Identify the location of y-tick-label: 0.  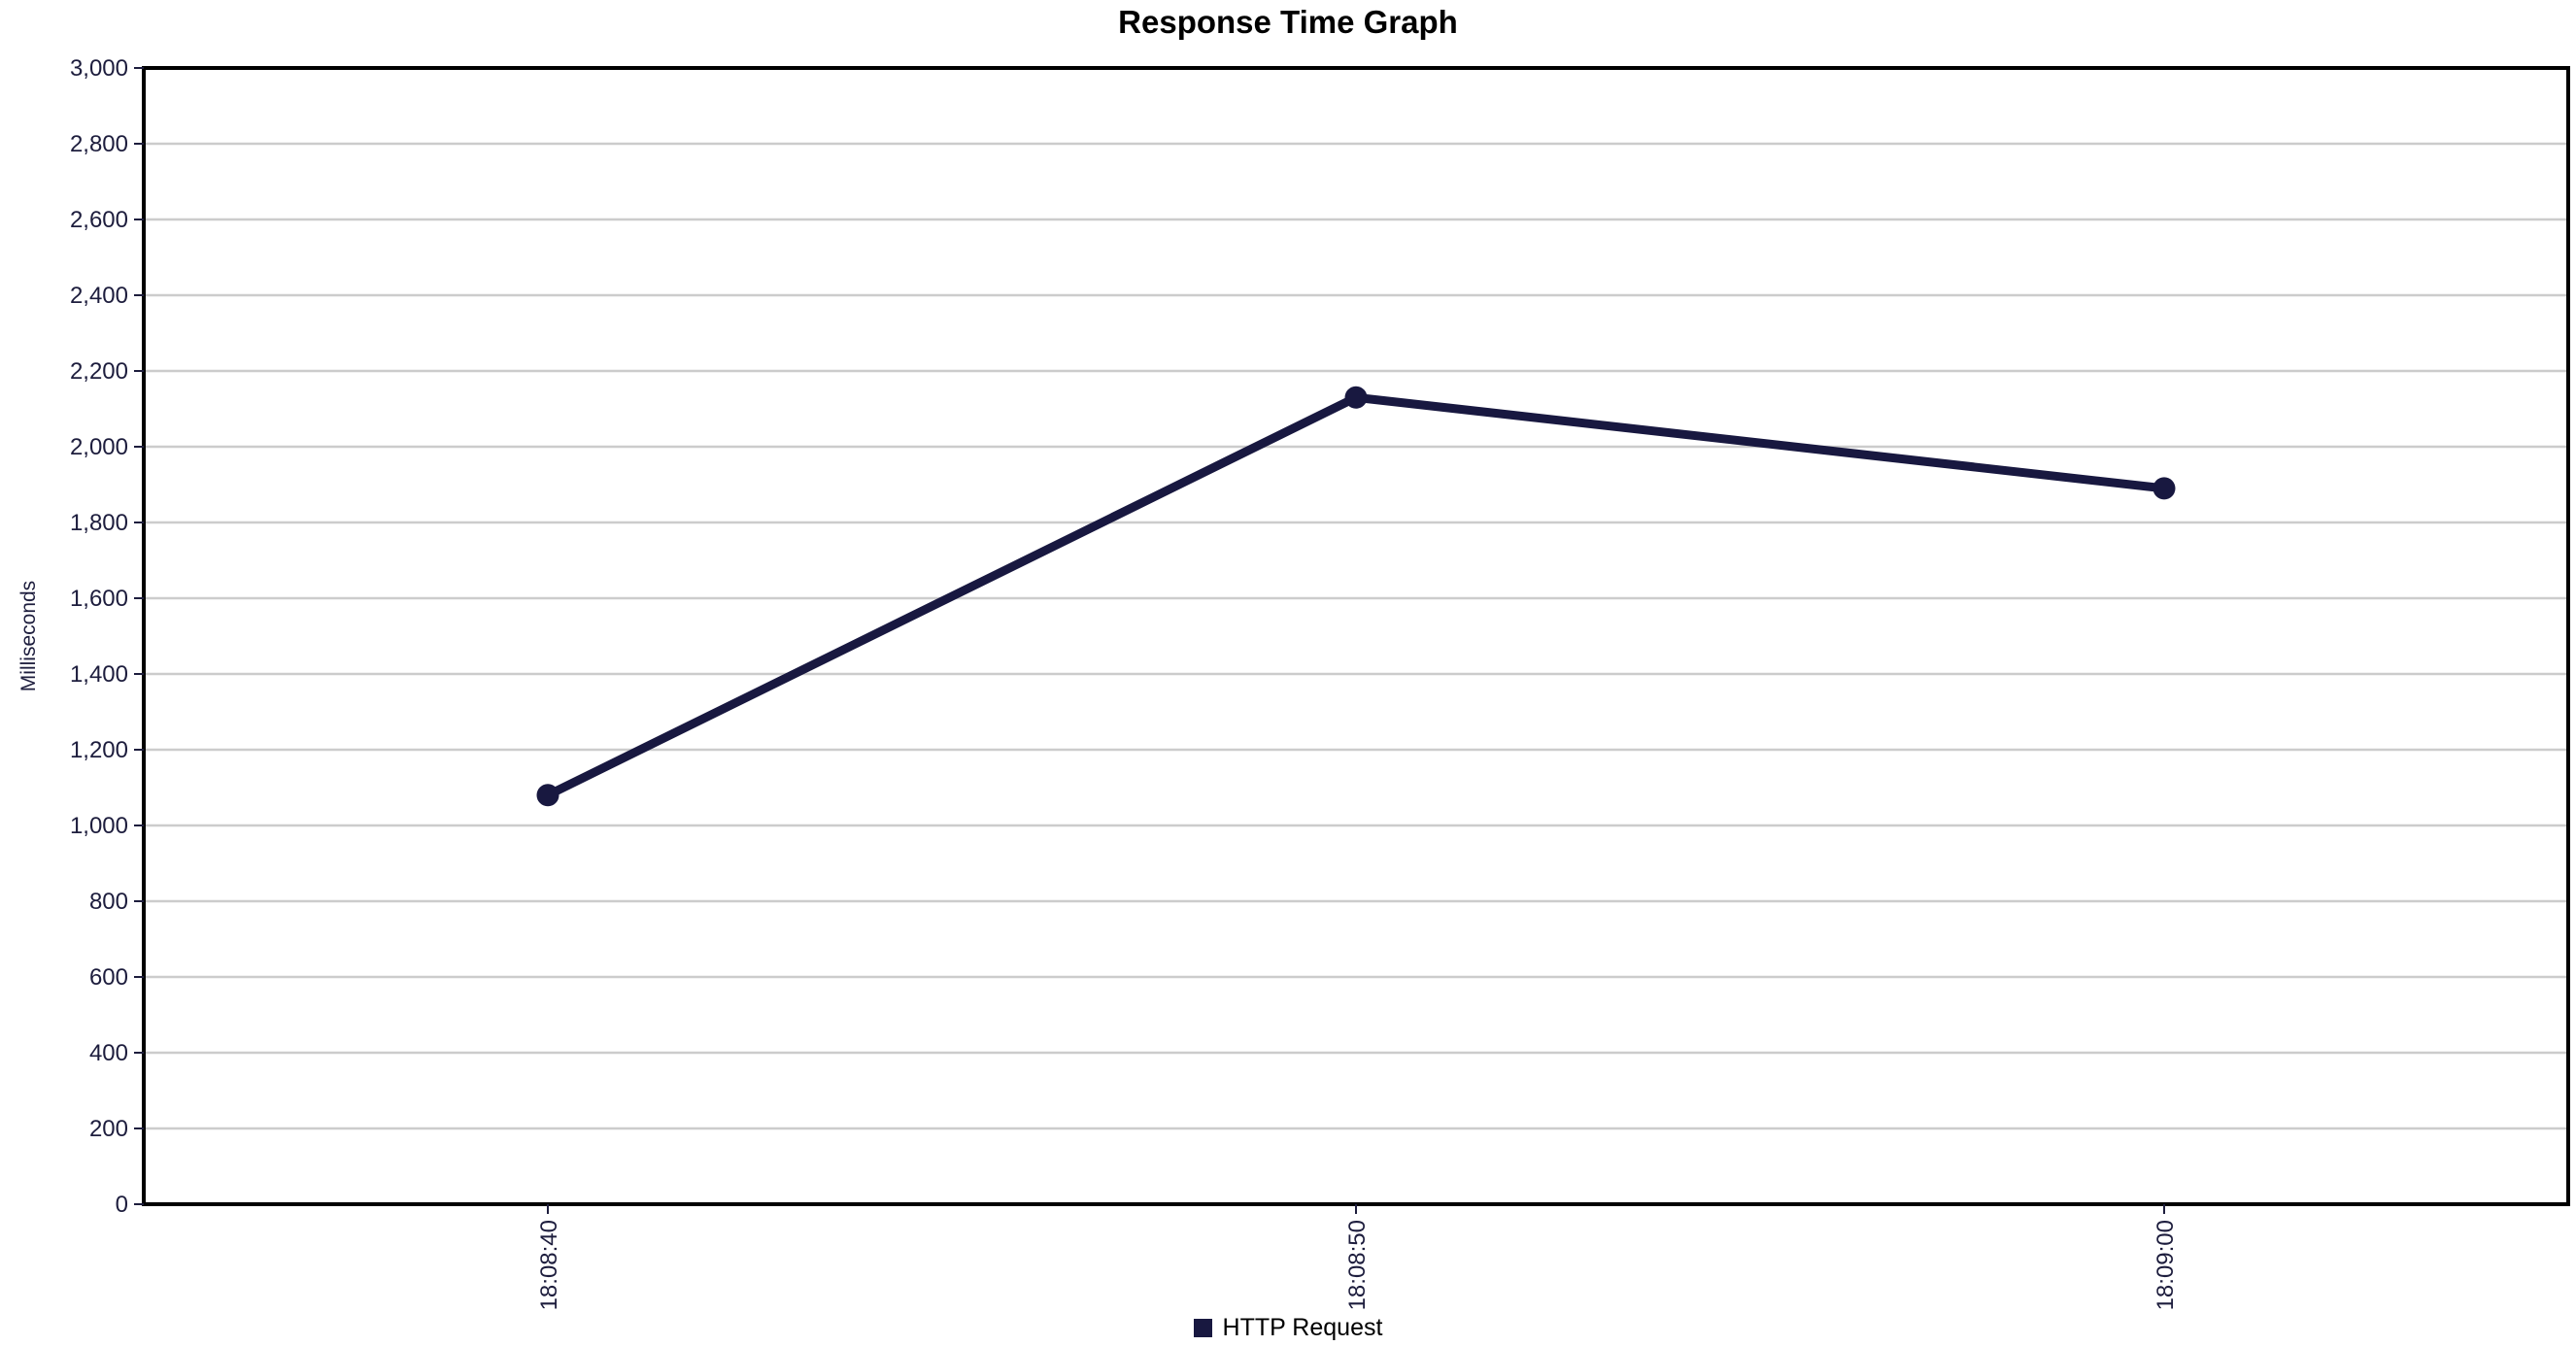
(122, 1205).